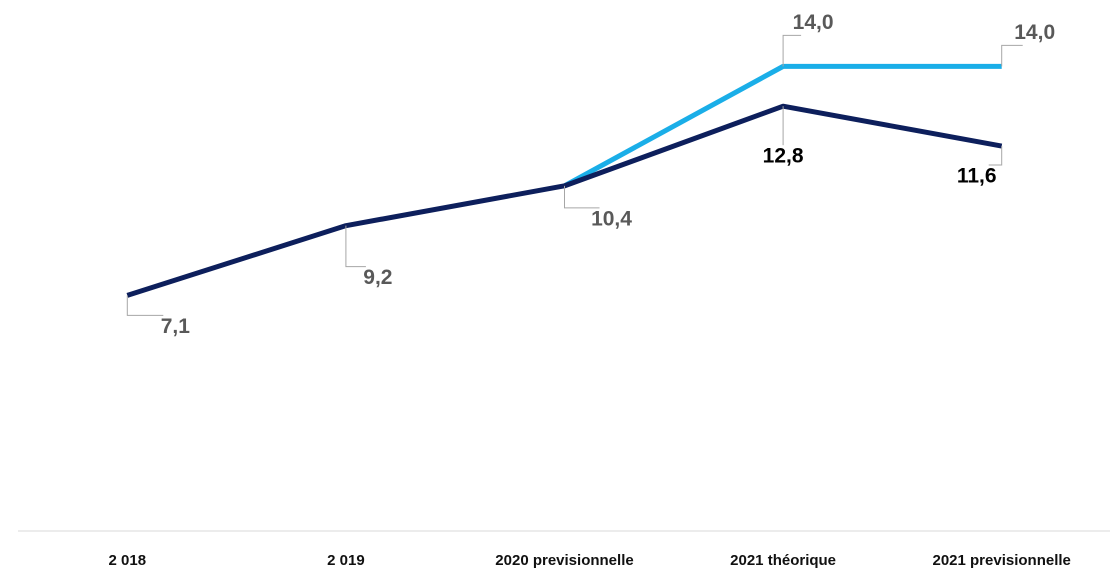 The image size is (1112, 574). Describe the element at coordinates (176, 326) in the screenshot. I see `value-label: 7,1` at that location.